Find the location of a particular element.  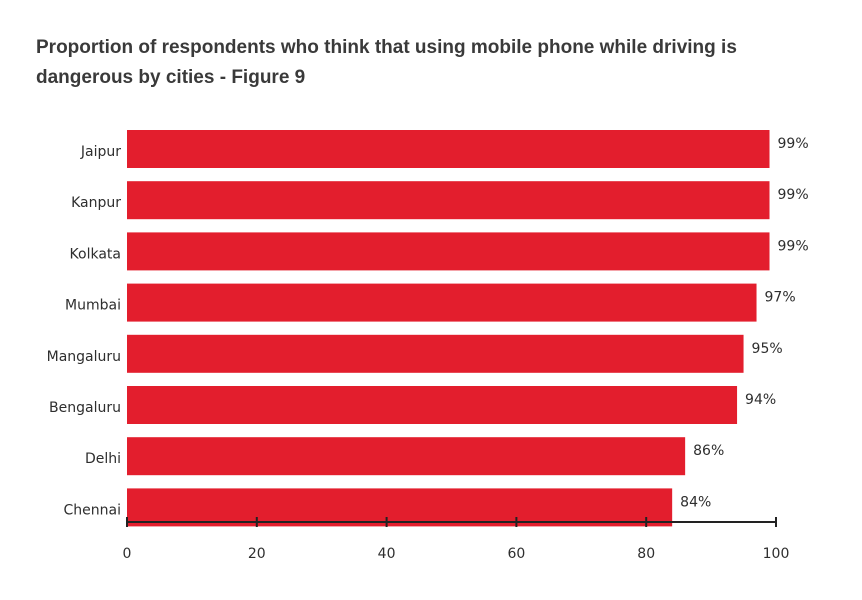

value-label: 86% is located at coordinates (708, 451).